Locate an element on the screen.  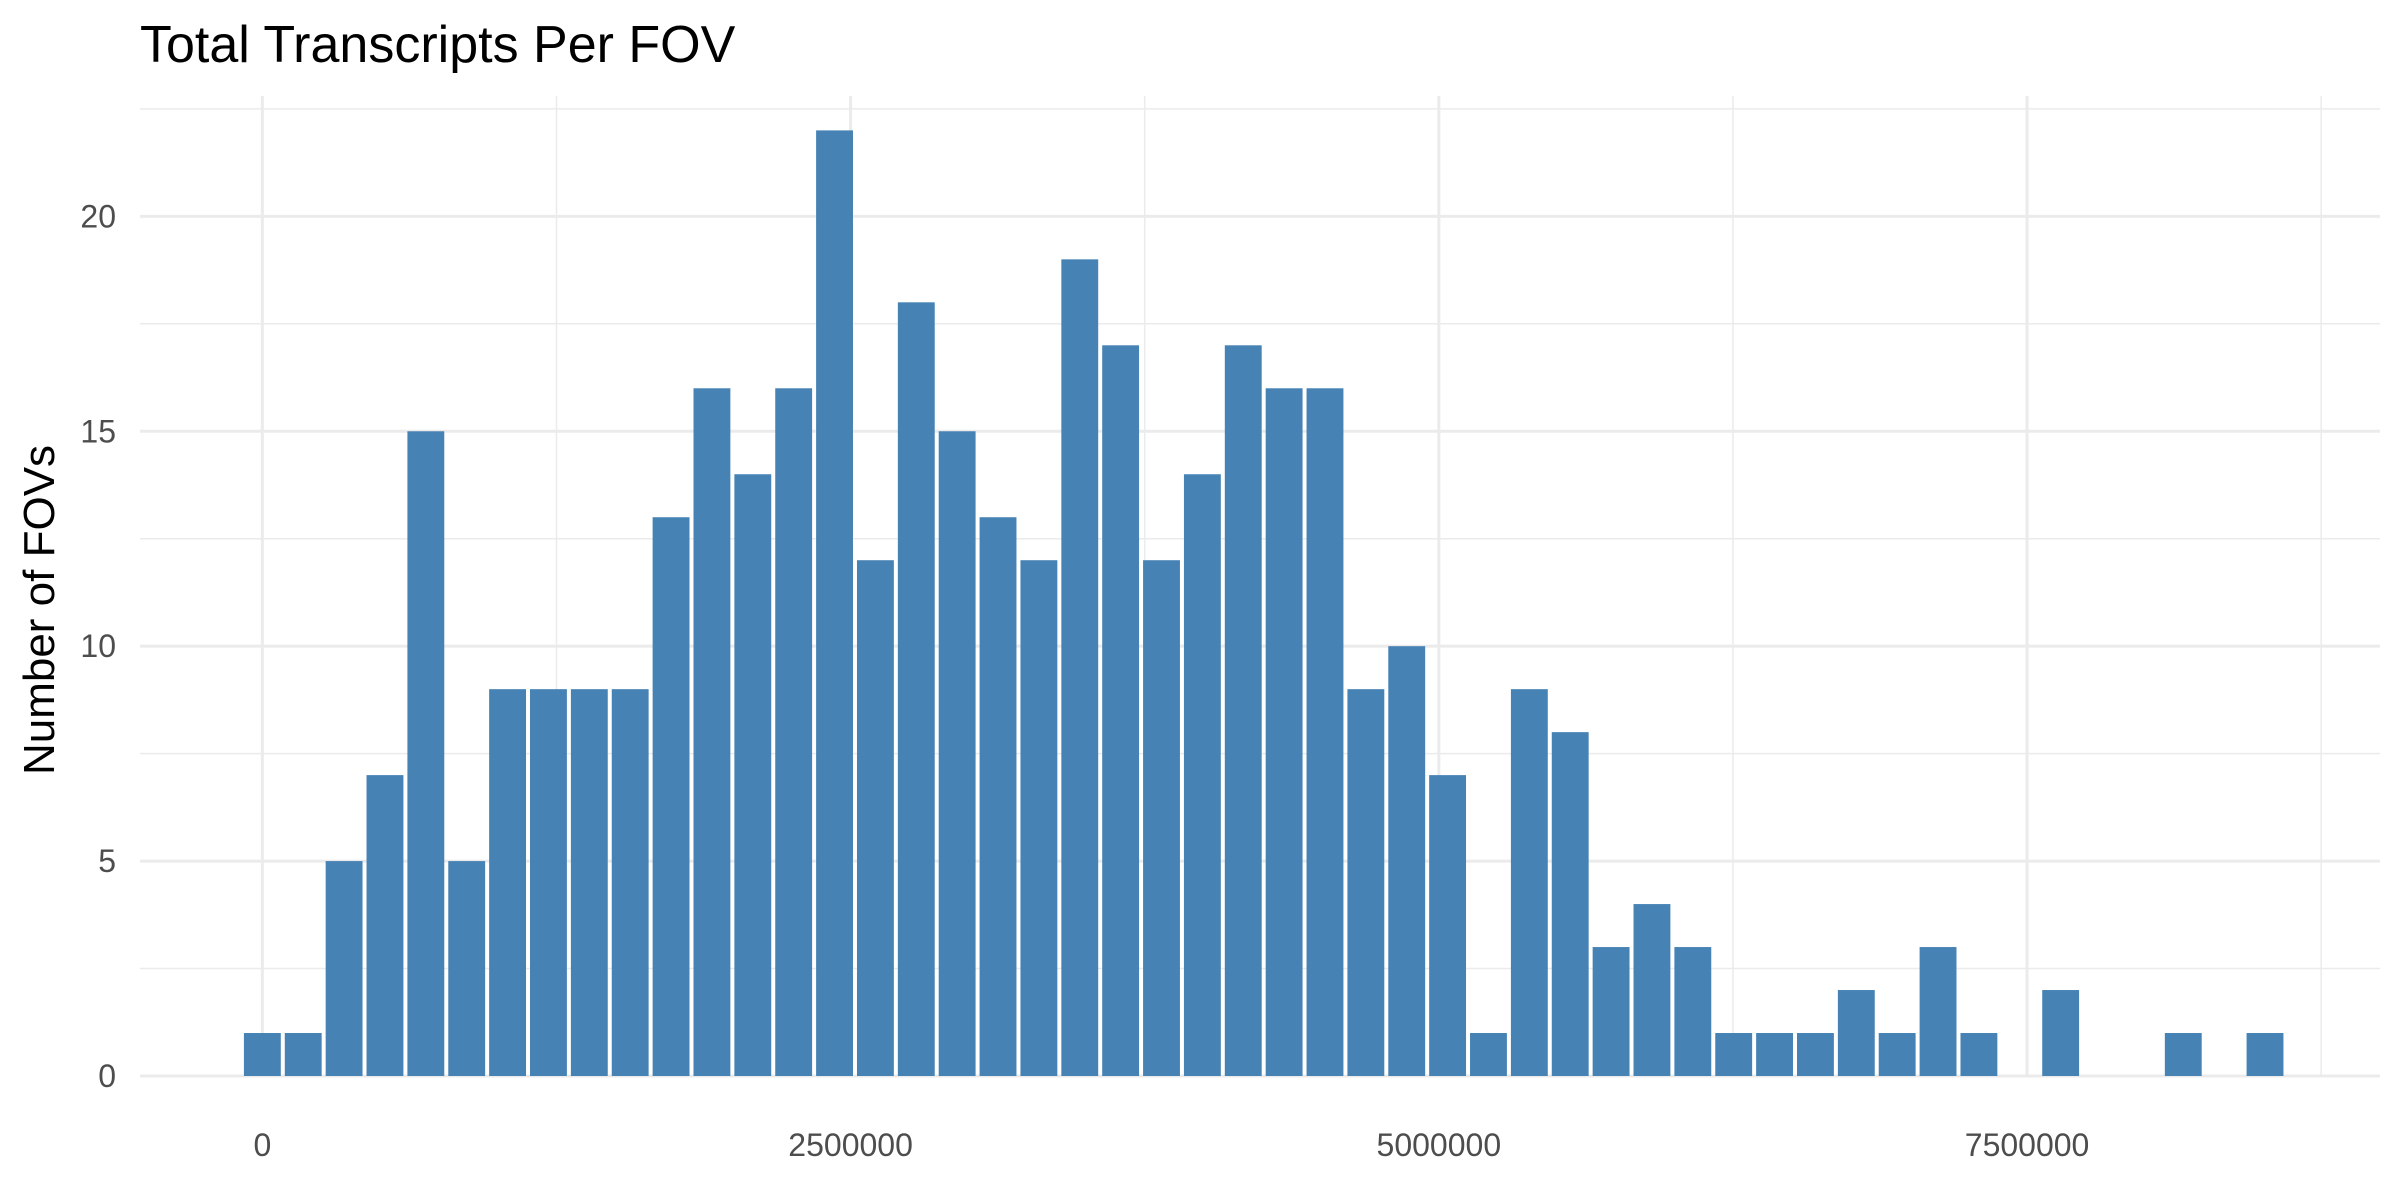
y-tick-labels: 0 5 10 15 20 is located at coordinates (98, 646).